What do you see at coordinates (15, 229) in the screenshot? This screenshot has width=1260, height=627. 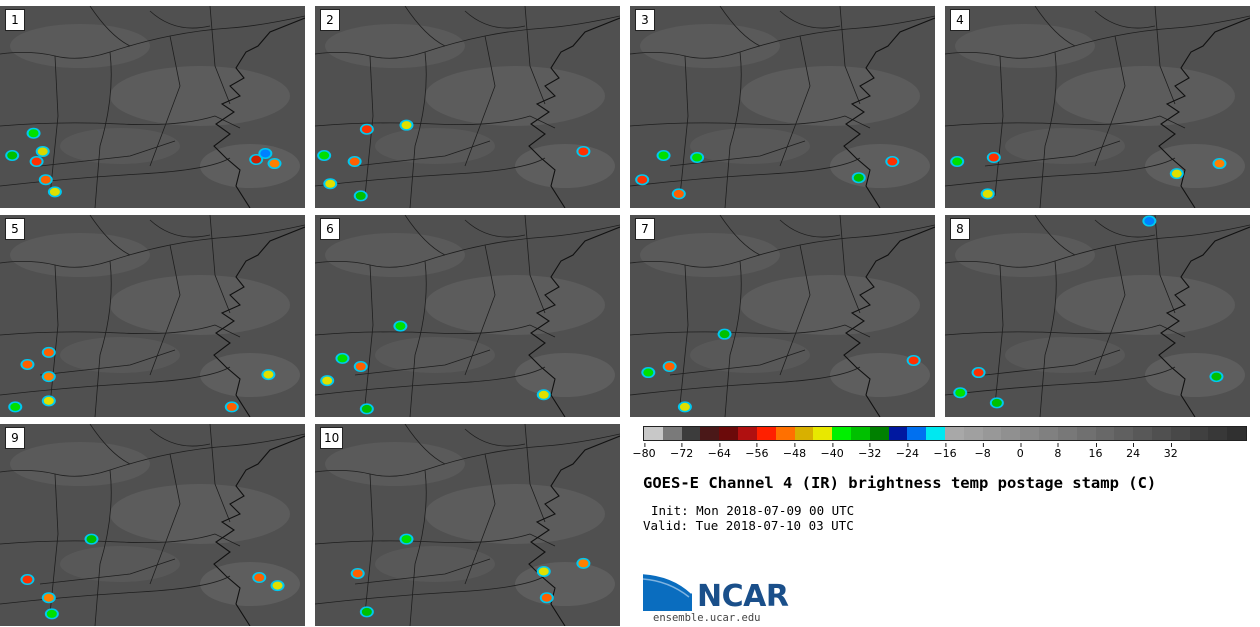 I see `stamp-number: 5` at bounding box center [15, 229].